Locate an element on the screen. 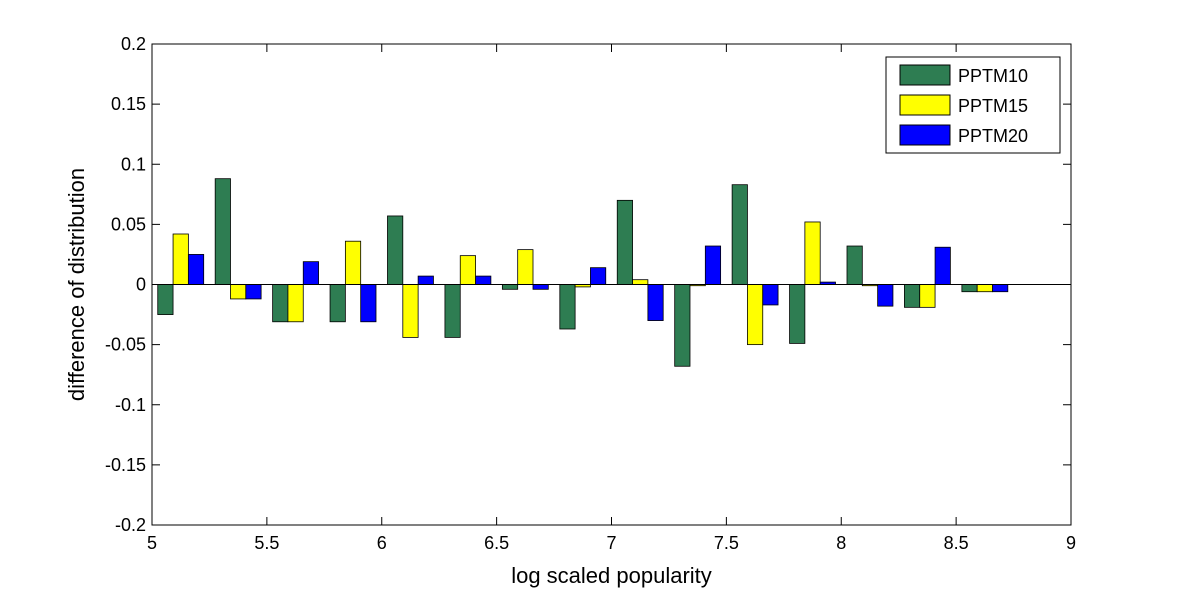 The image size is (1183, 591). x-tick-label: 5.5 is located at coordinates (266, 543).